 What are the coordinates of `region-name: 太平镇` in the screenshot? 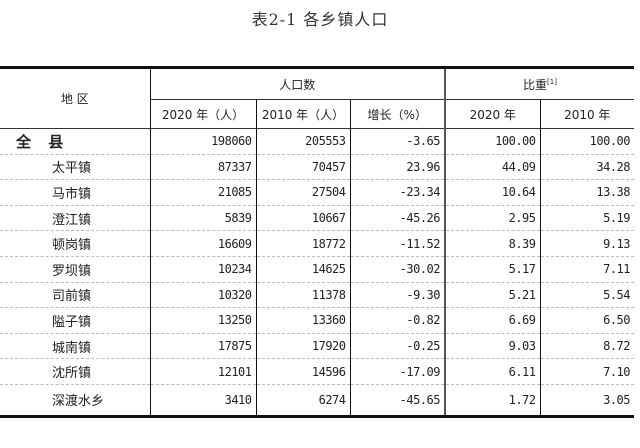 It's located at (75, 167).